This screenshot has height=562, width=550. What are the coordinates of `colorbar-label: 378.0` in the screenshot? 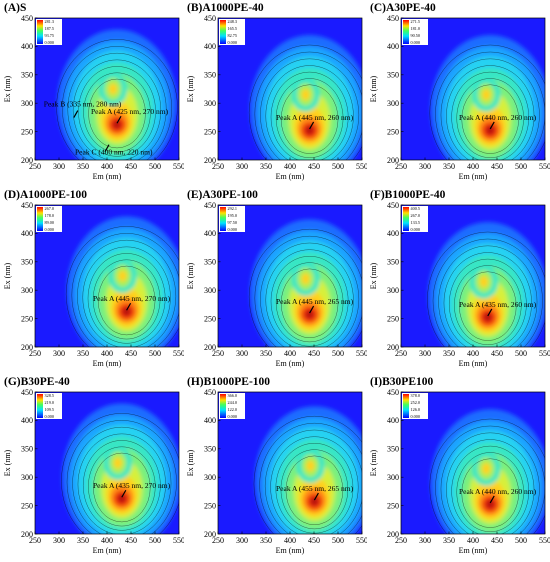 It's located at (415, 395).